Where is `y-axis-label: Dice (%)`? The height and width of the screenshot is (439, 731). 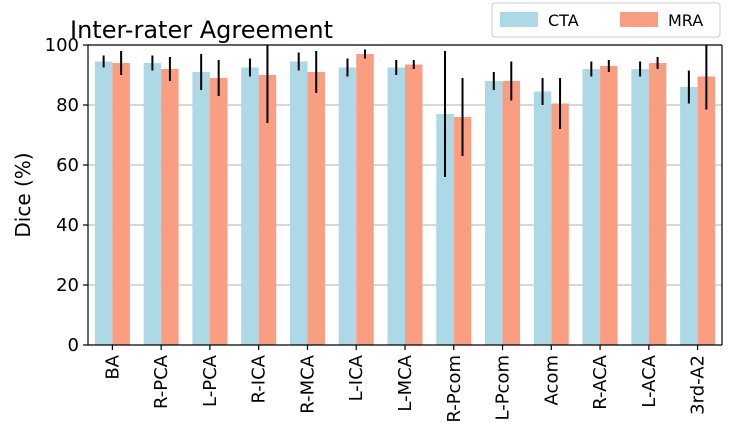 y-axis-label: Dice (%) is located at coordinates (23, 194).